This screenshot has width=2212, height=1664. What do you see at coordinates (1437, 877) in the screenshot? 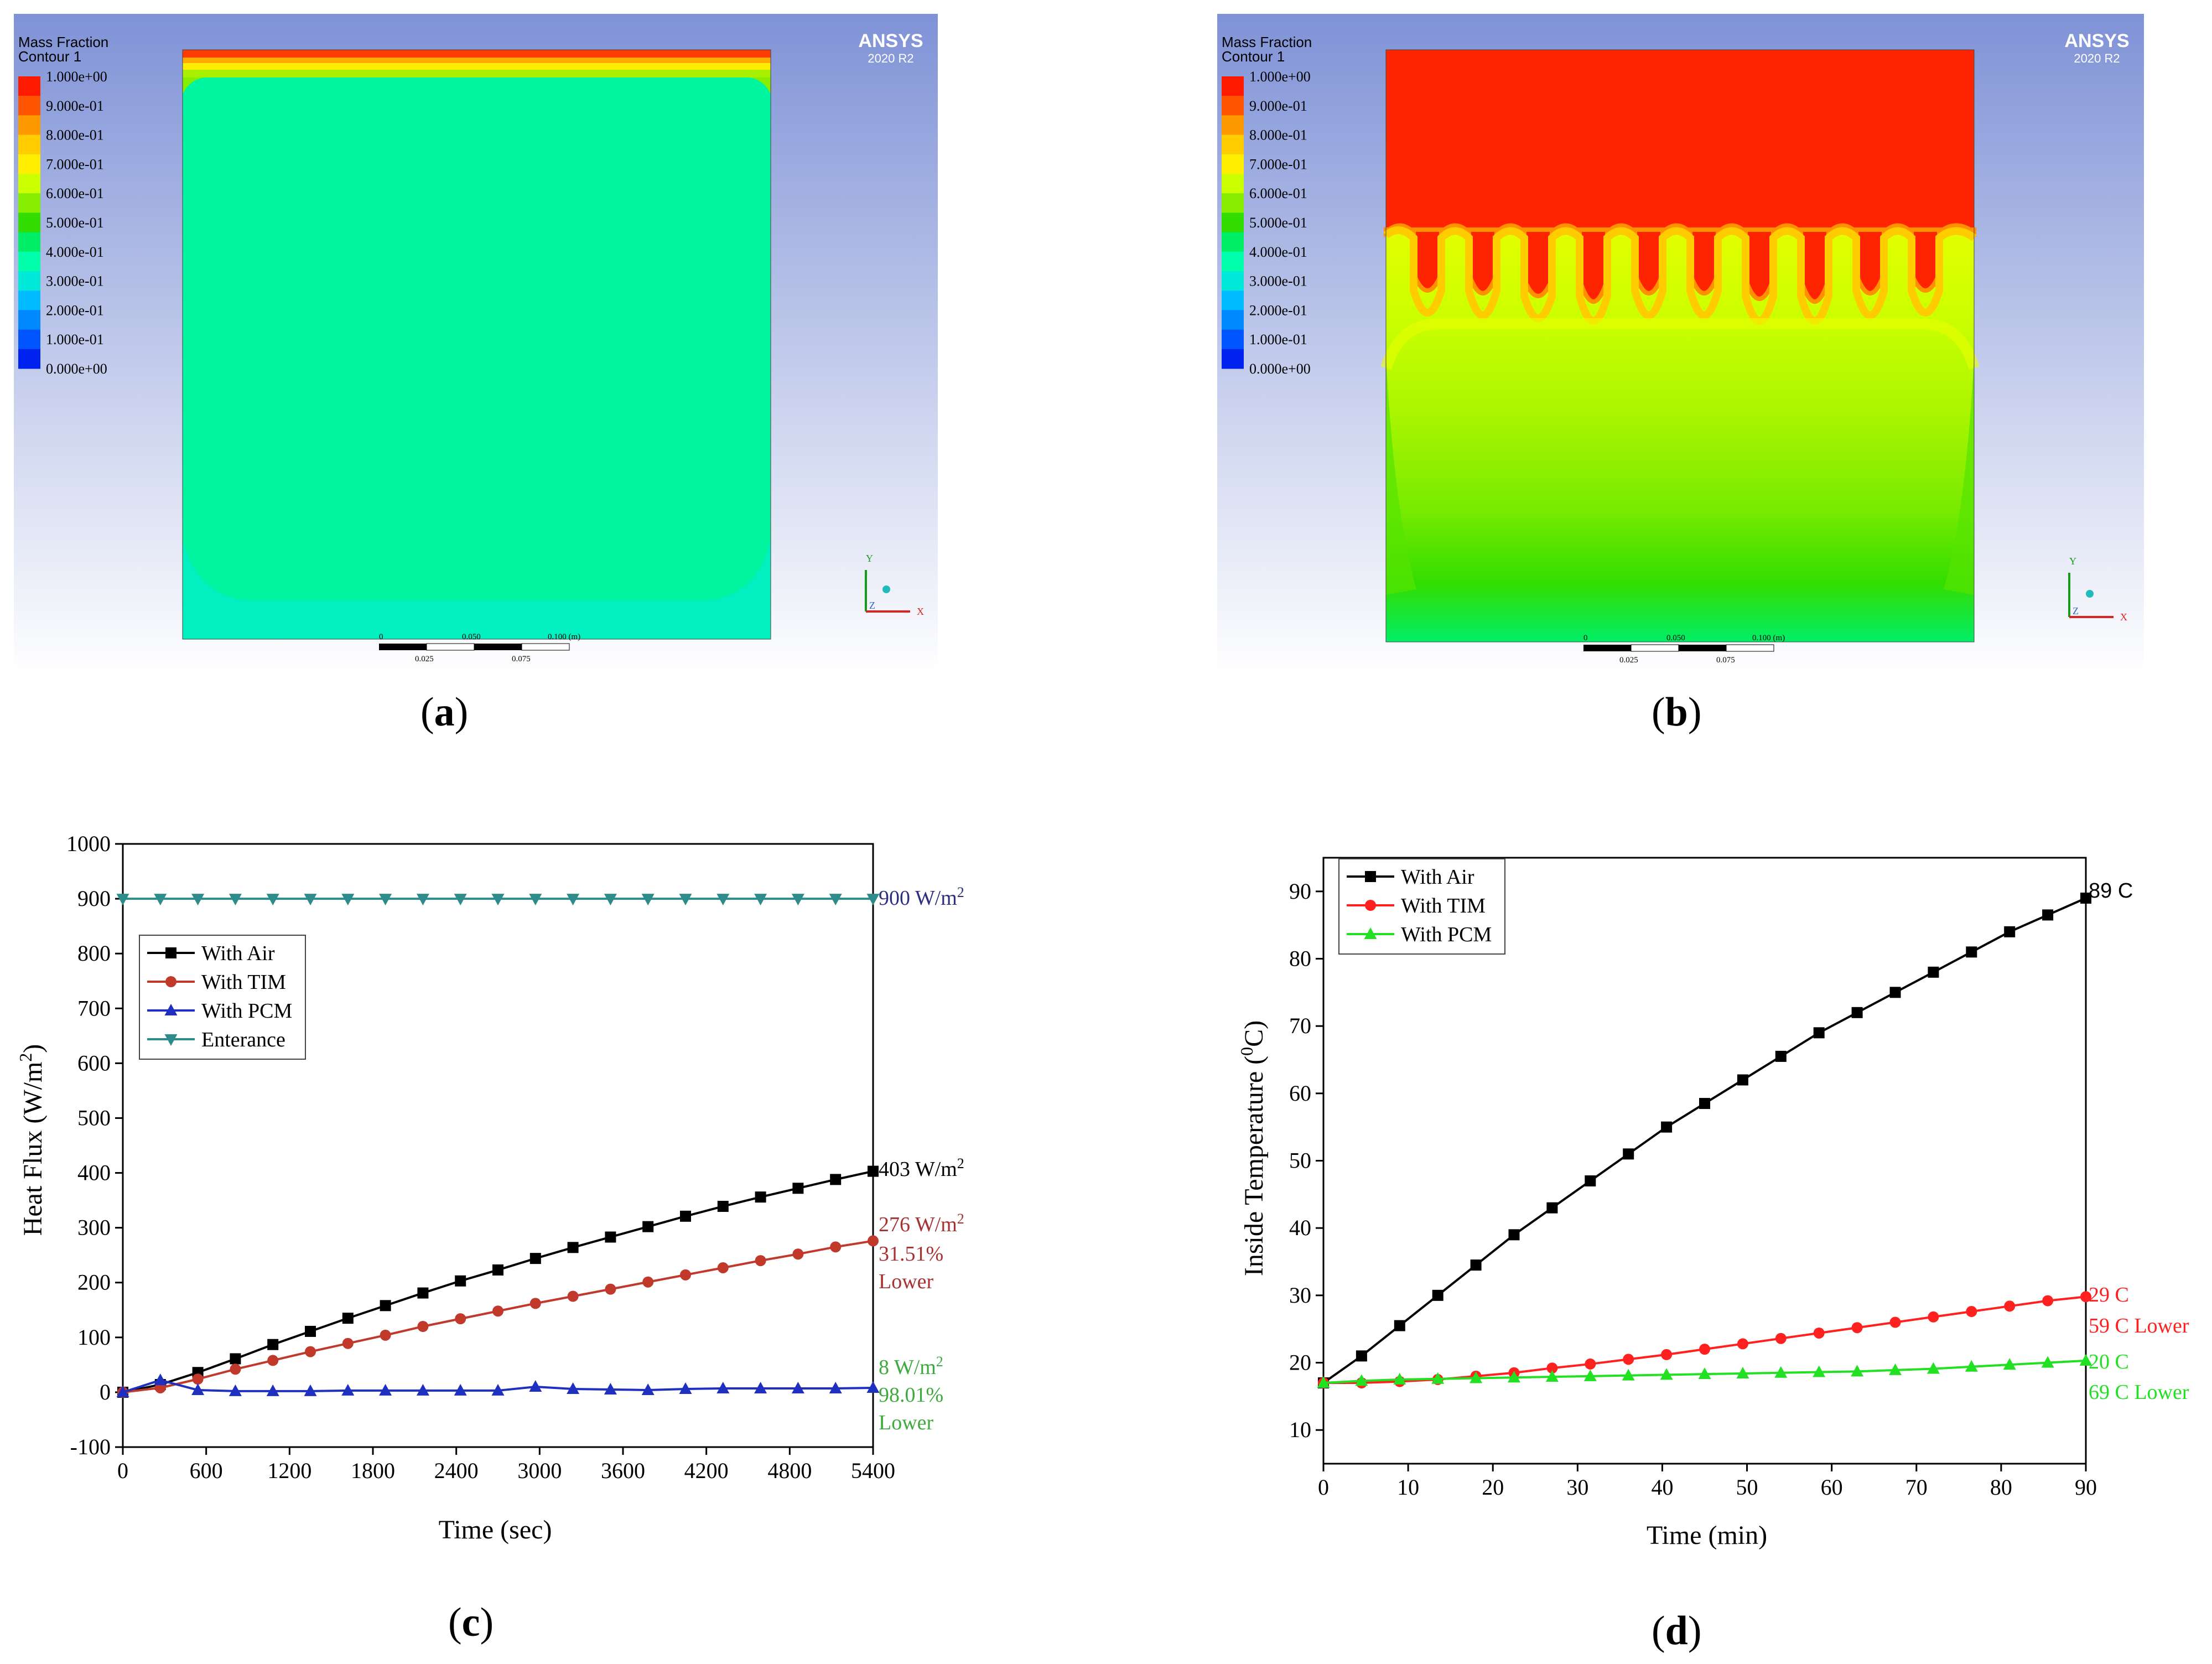
I see `legend-label: With Air` at bounding box center [1437, 877].